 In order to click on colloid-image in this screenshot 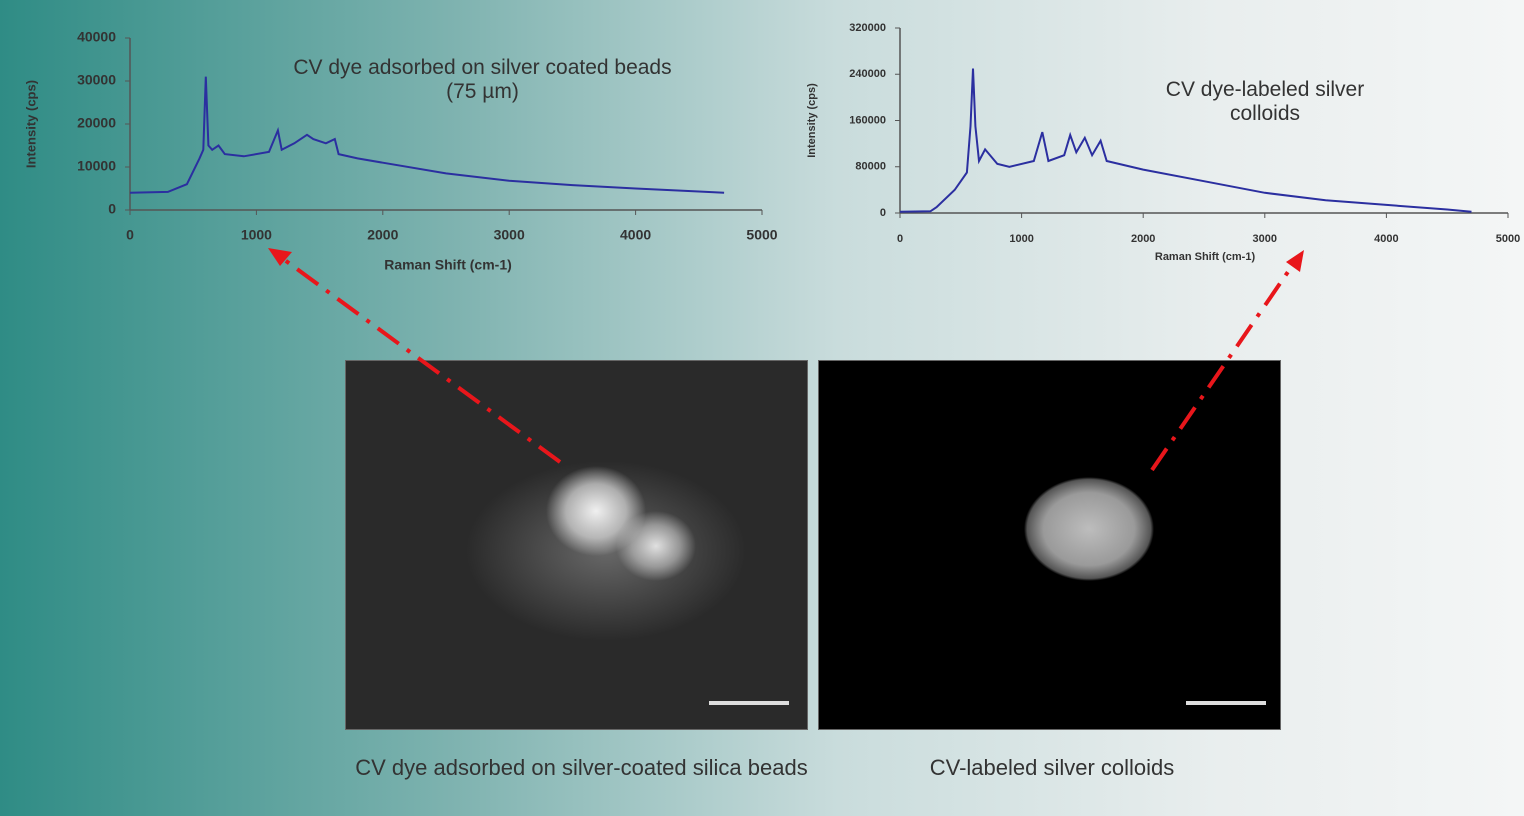, I will do `click(1049, 545)`.